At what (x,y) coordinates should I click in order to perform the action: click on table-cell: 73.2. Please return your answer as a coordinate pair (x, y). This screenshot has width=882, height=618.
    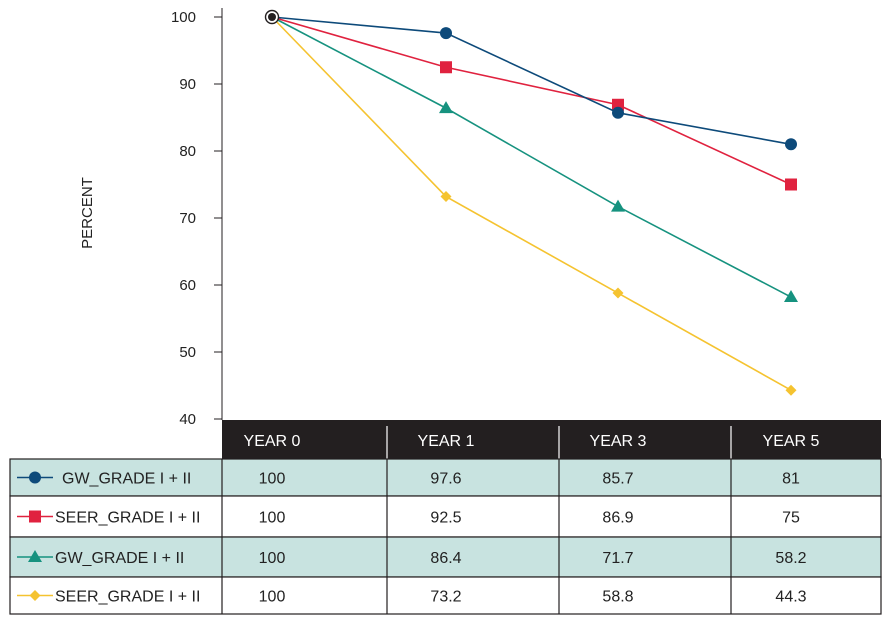
    Looking at the image, I should click on (445, 597).